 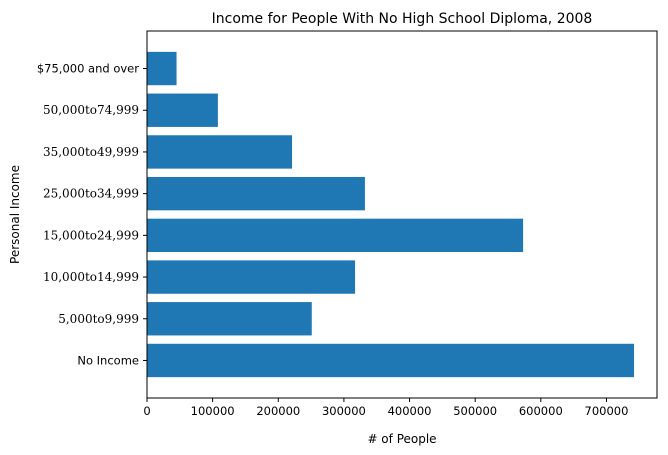 What do you see at coordinates (401, 439) in the screenshot?
I see `x-axis-label: # of People` at bounding box center [401, 439].